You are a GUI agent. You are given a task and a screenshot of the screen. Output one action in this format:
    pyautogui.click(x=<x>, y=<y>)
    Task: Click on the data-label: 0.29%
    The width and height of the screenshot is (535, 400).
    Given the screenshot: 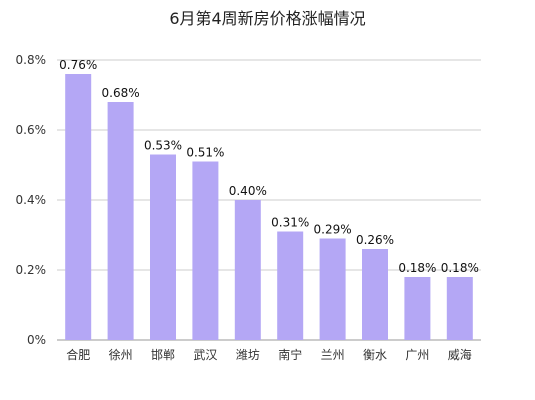 What is the action you would take?
    pyautogui.click(x=333, y=230)
    